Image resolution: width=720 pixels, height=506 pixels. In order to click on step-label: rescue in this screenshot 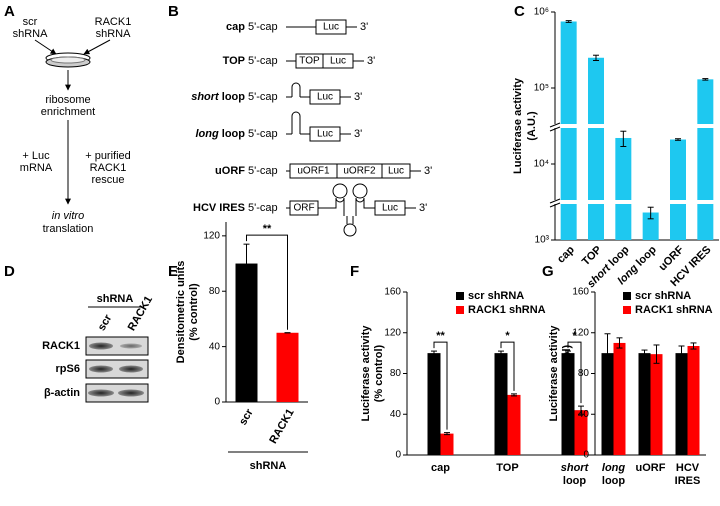, I will do `click(107, 180)`.